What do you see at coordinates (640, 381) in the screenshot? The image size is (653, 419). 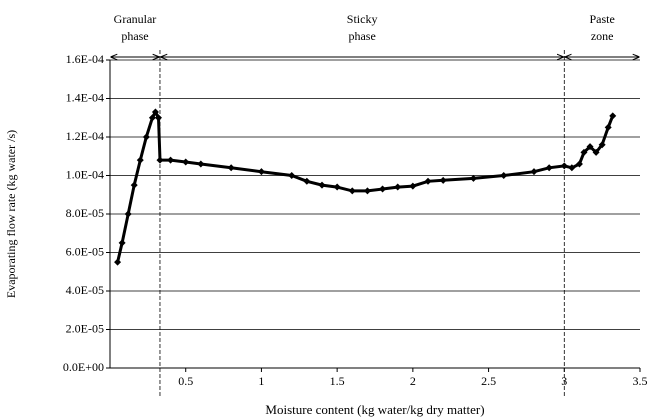 I see `x-tick-label: 3.5` at bounding box center [640, 381].